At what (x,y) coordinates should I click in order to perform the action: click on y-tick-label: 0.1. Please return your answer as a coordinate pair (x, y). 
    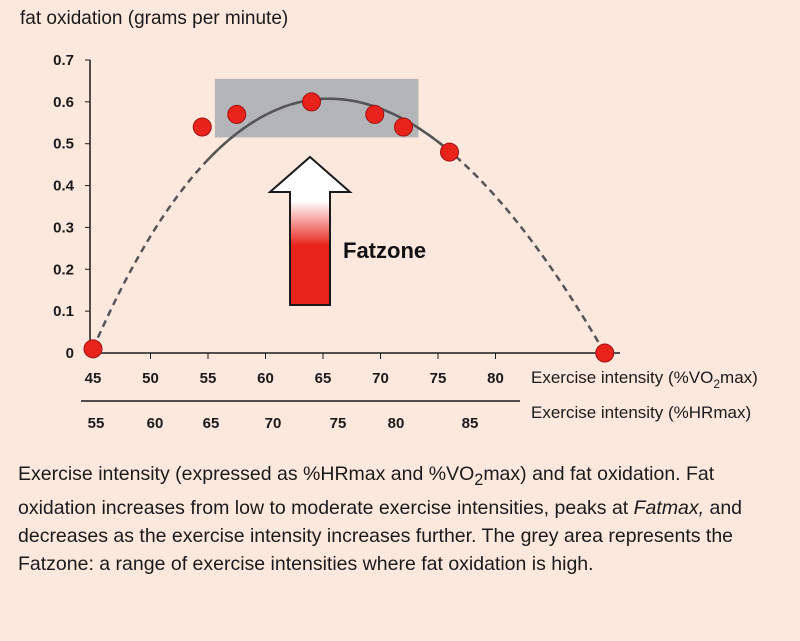
    Looking at the image, I should click on (63, 311).